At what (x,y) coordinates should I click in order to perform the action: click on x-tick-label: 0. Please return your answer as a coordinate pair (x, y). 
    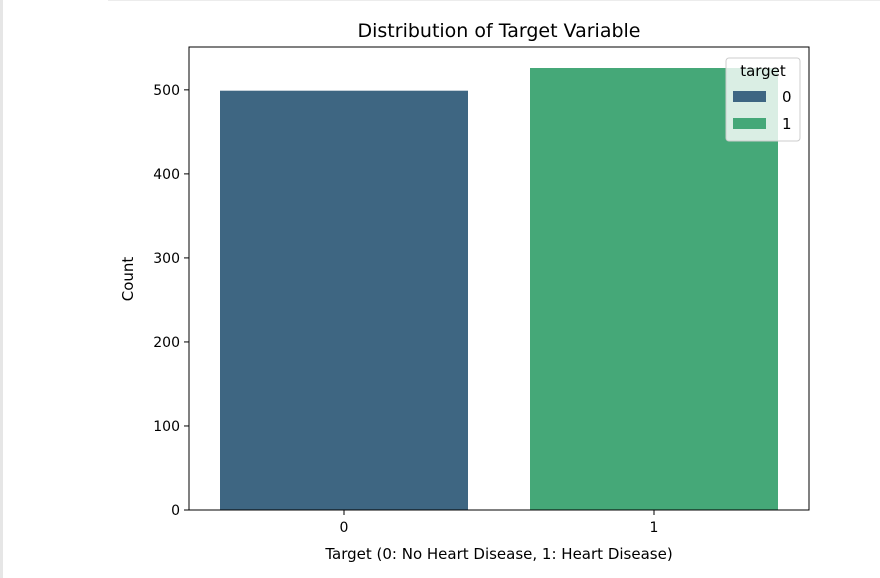
    Looking at the image, I should click on (344, 528).